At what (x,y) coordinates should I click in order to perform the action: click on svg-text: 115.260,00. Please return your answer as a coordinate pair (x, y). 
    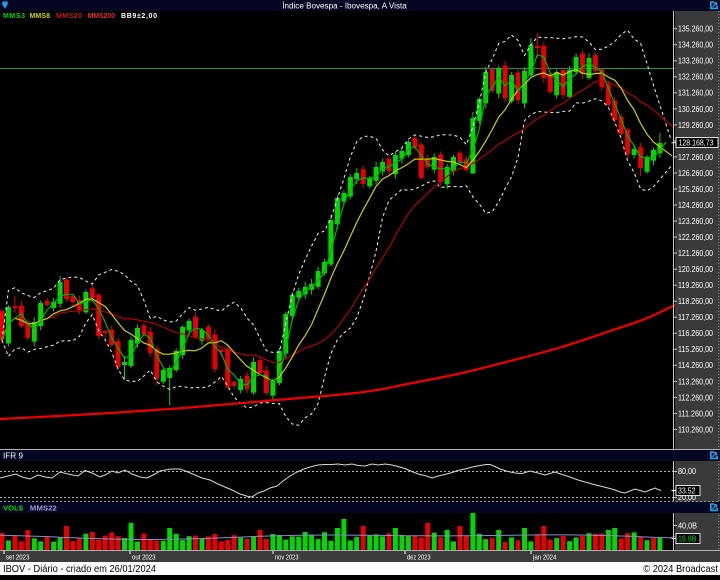
    Looking at the image, I should click on (695, 349).